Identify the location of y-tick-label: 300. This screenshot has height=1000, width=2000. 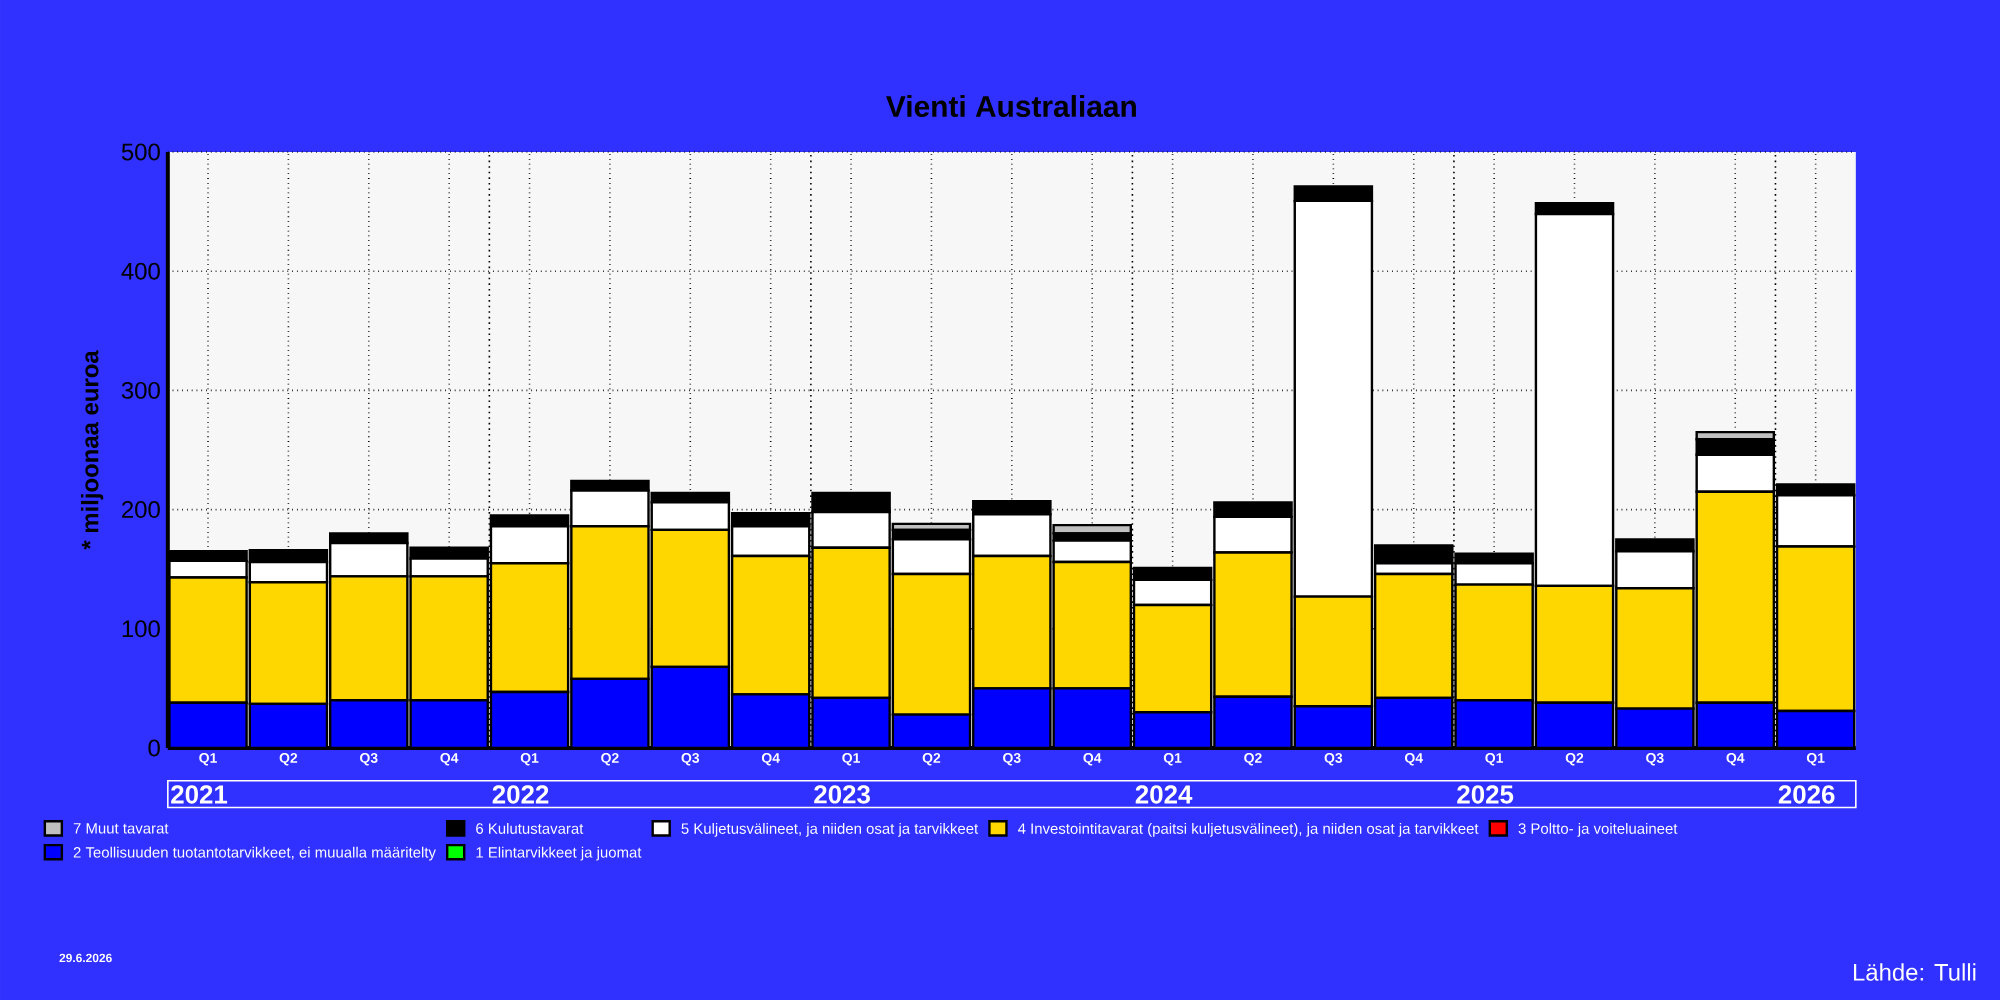
(140, 390).